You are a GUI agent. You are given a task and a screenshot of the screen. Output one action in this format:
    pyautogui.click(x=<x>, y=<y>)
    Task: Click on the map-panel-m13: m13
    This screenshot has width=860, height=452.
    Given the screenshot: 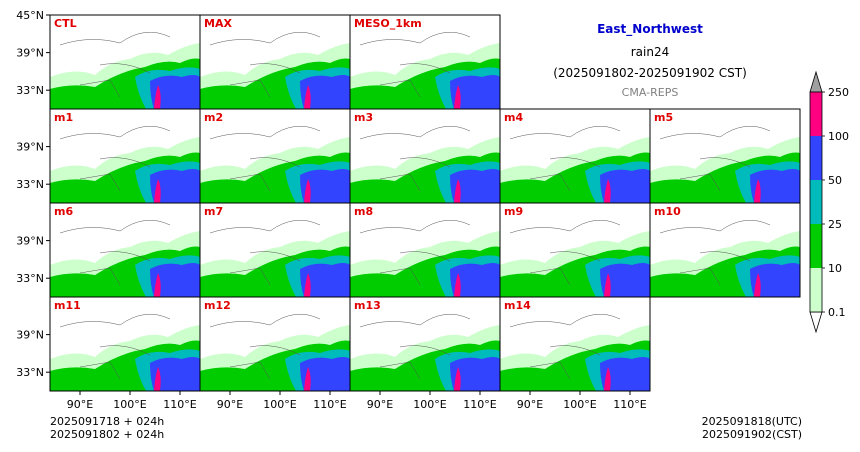 What is the action you would take?
    pyautogui.click(x=425, y=344)
    